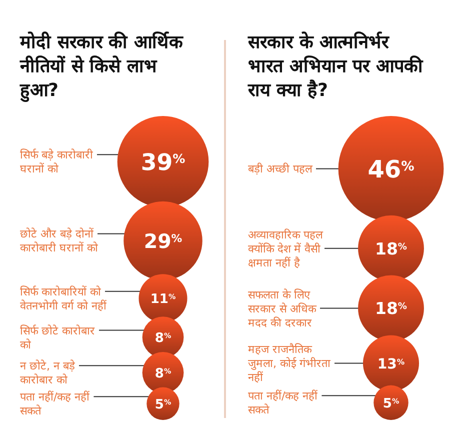 This screenshot has width=469, height=443. Describe the element at coordinates (56, 162) in the screenshot. I see `category-label: सिर्फ बड़े कारोबारी घरानों को` at that location.